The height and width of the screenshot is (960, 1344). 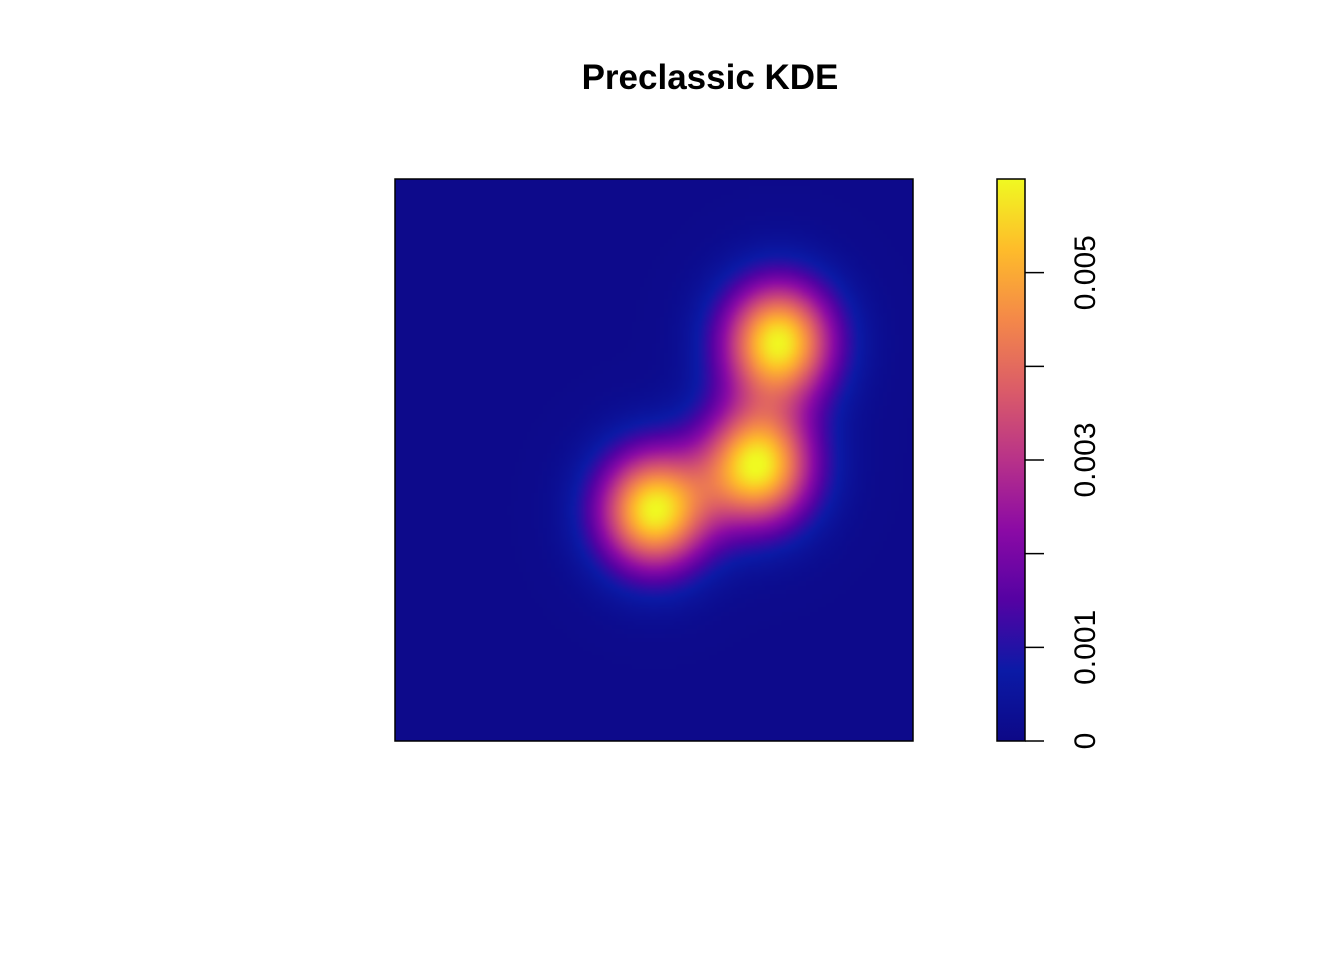 What do you see at coordinates (1063, 492) in the screenshot?
I see `colorbar-axis: 0 0.001 0.003 0.005` at bounding box center [1063, 492].